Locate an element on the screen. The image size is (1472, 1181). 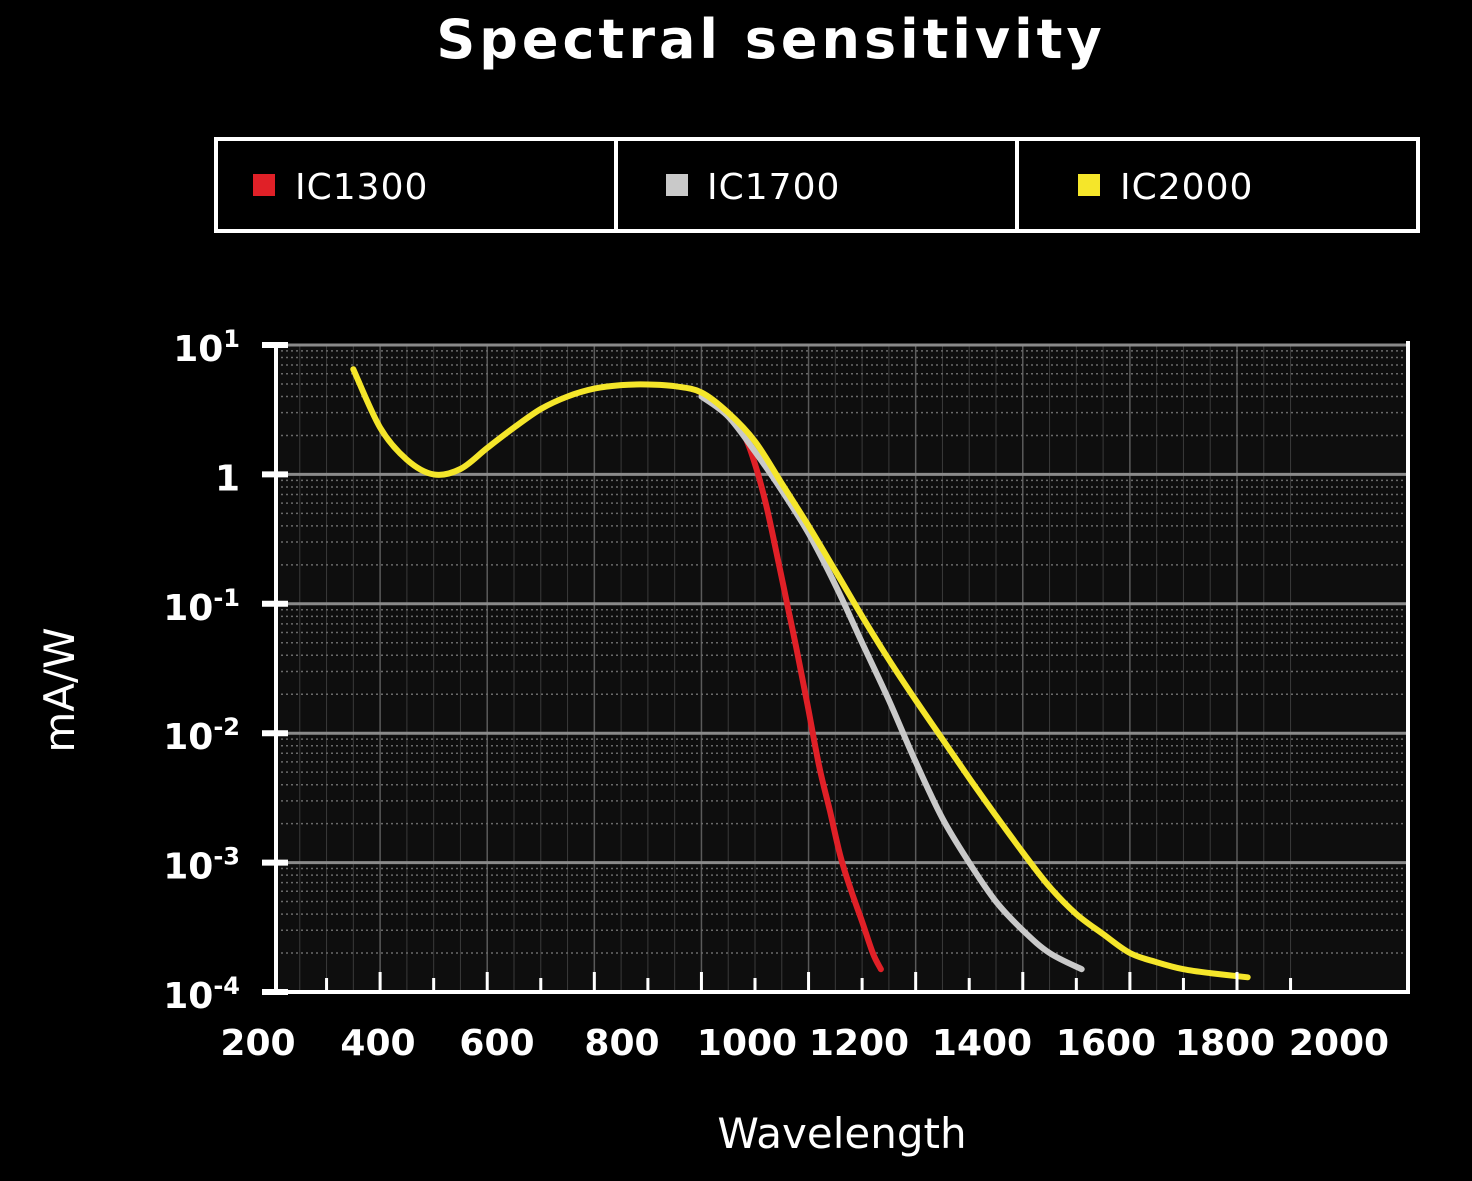
x-tick-label: 2000 is located at coordinates (1339, 1043).